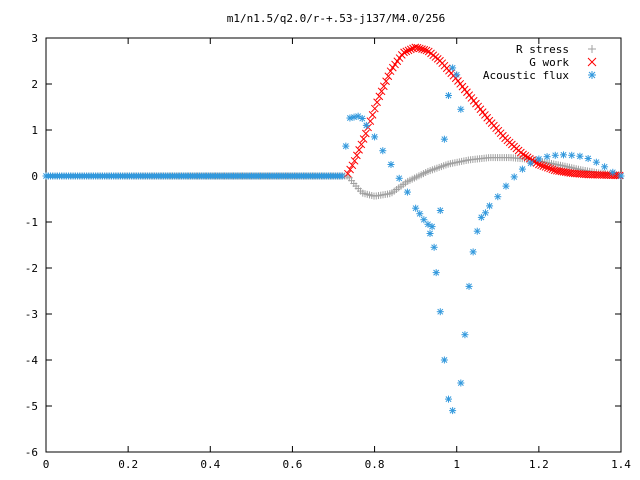  Describe the element at coordinates (34, 84) in the screenshot. I see `y-tick-label: 2` at that location.